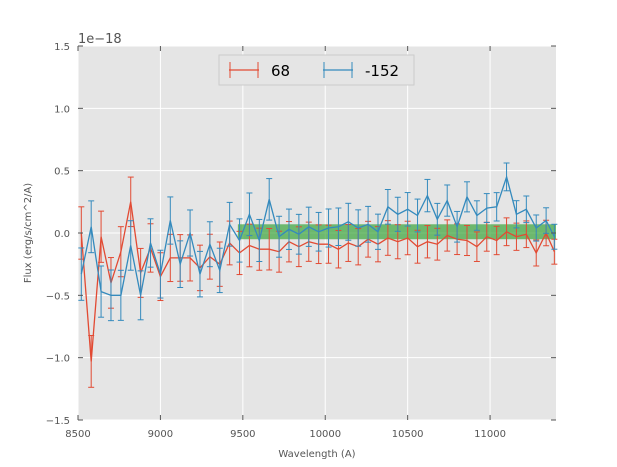  I want to click on x-tick-label: 10000, so click(325, 434).